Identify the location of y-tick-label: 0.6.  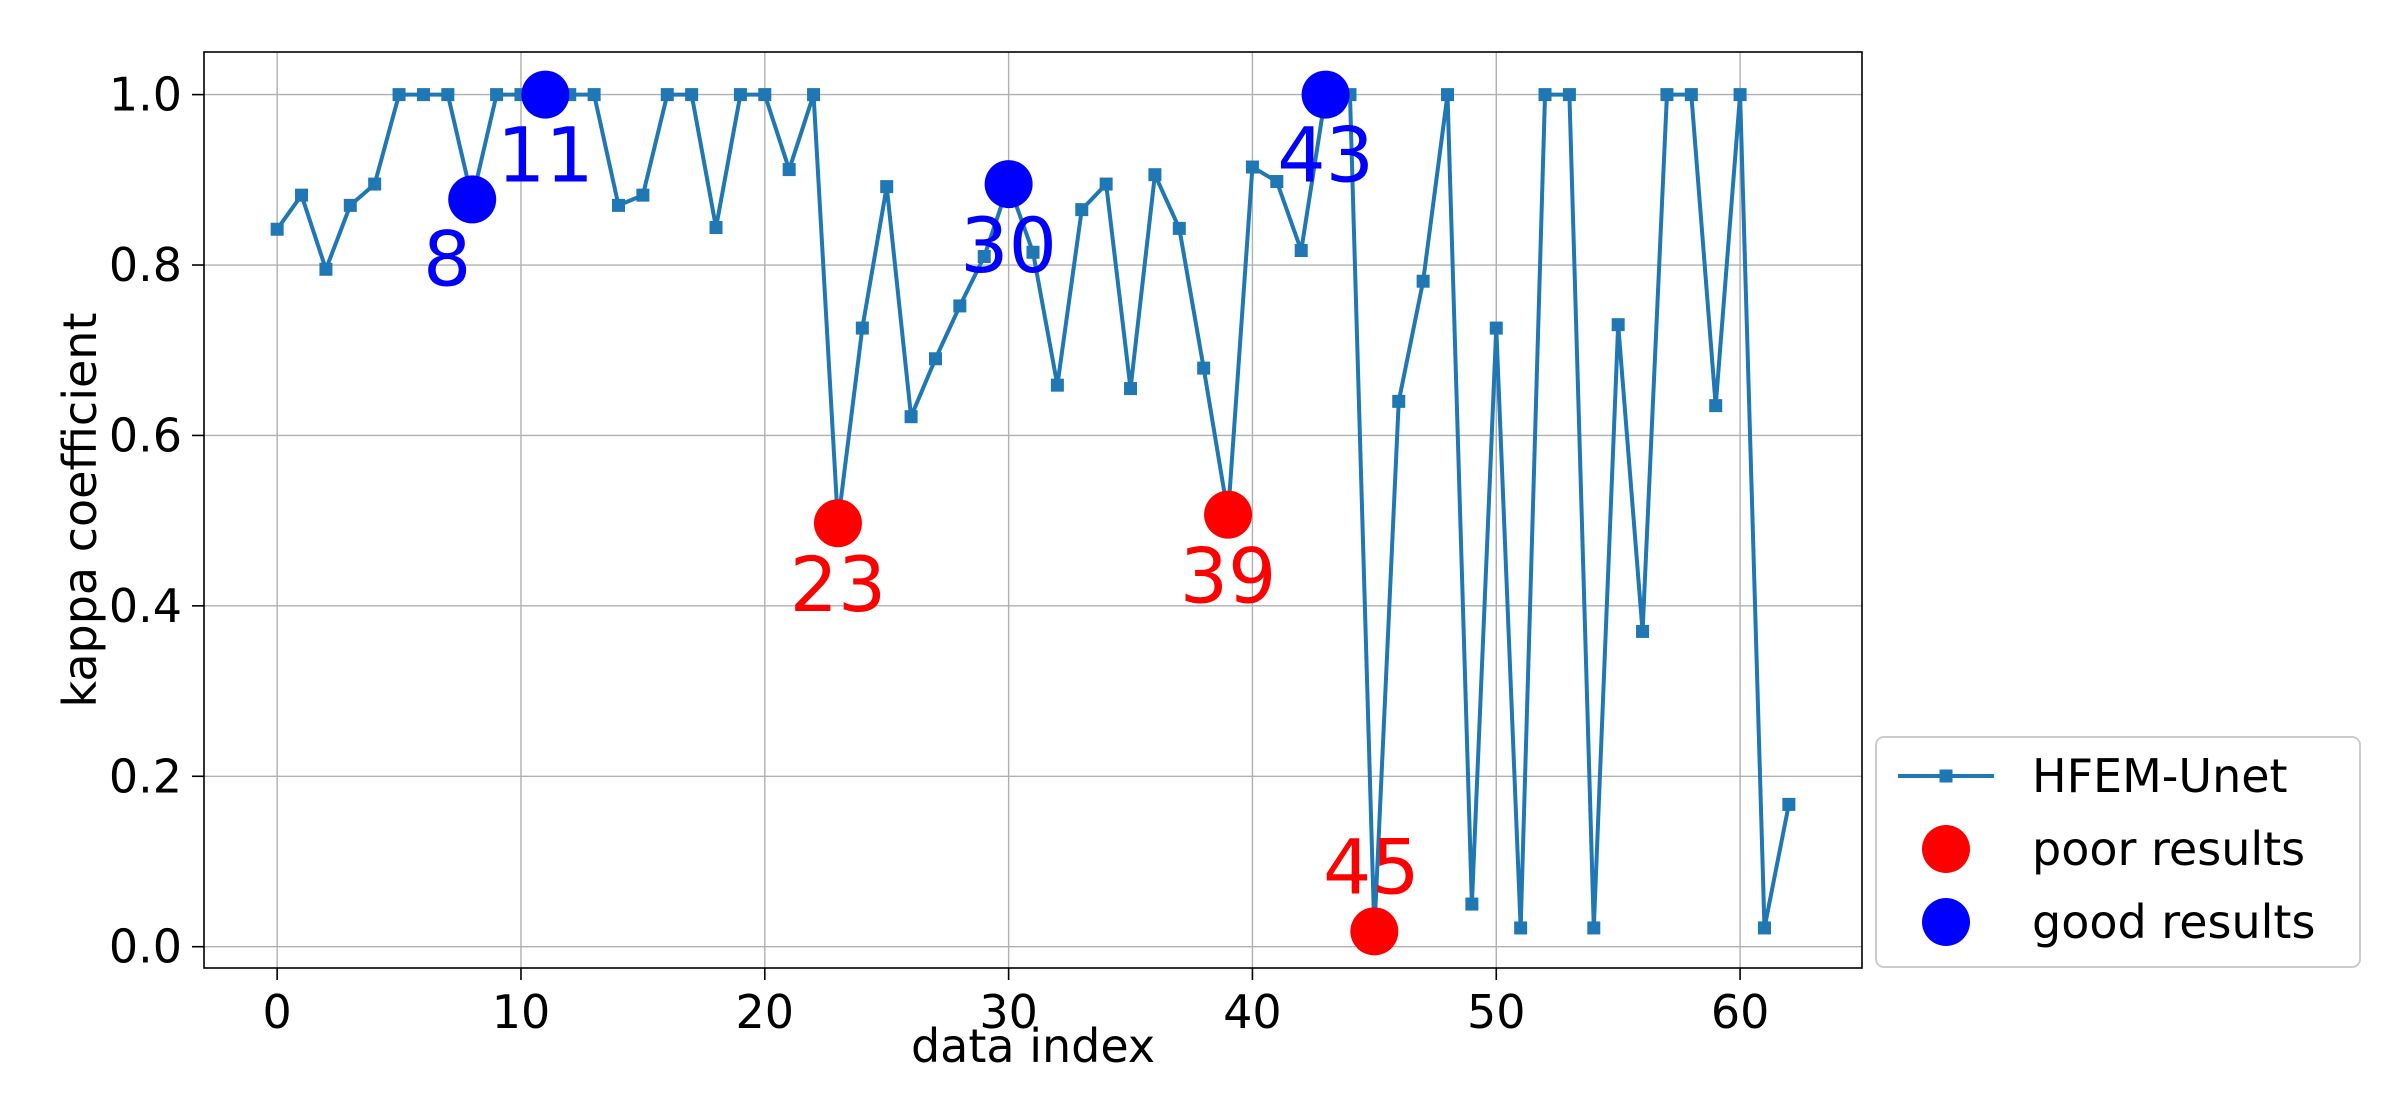
(145, 435).